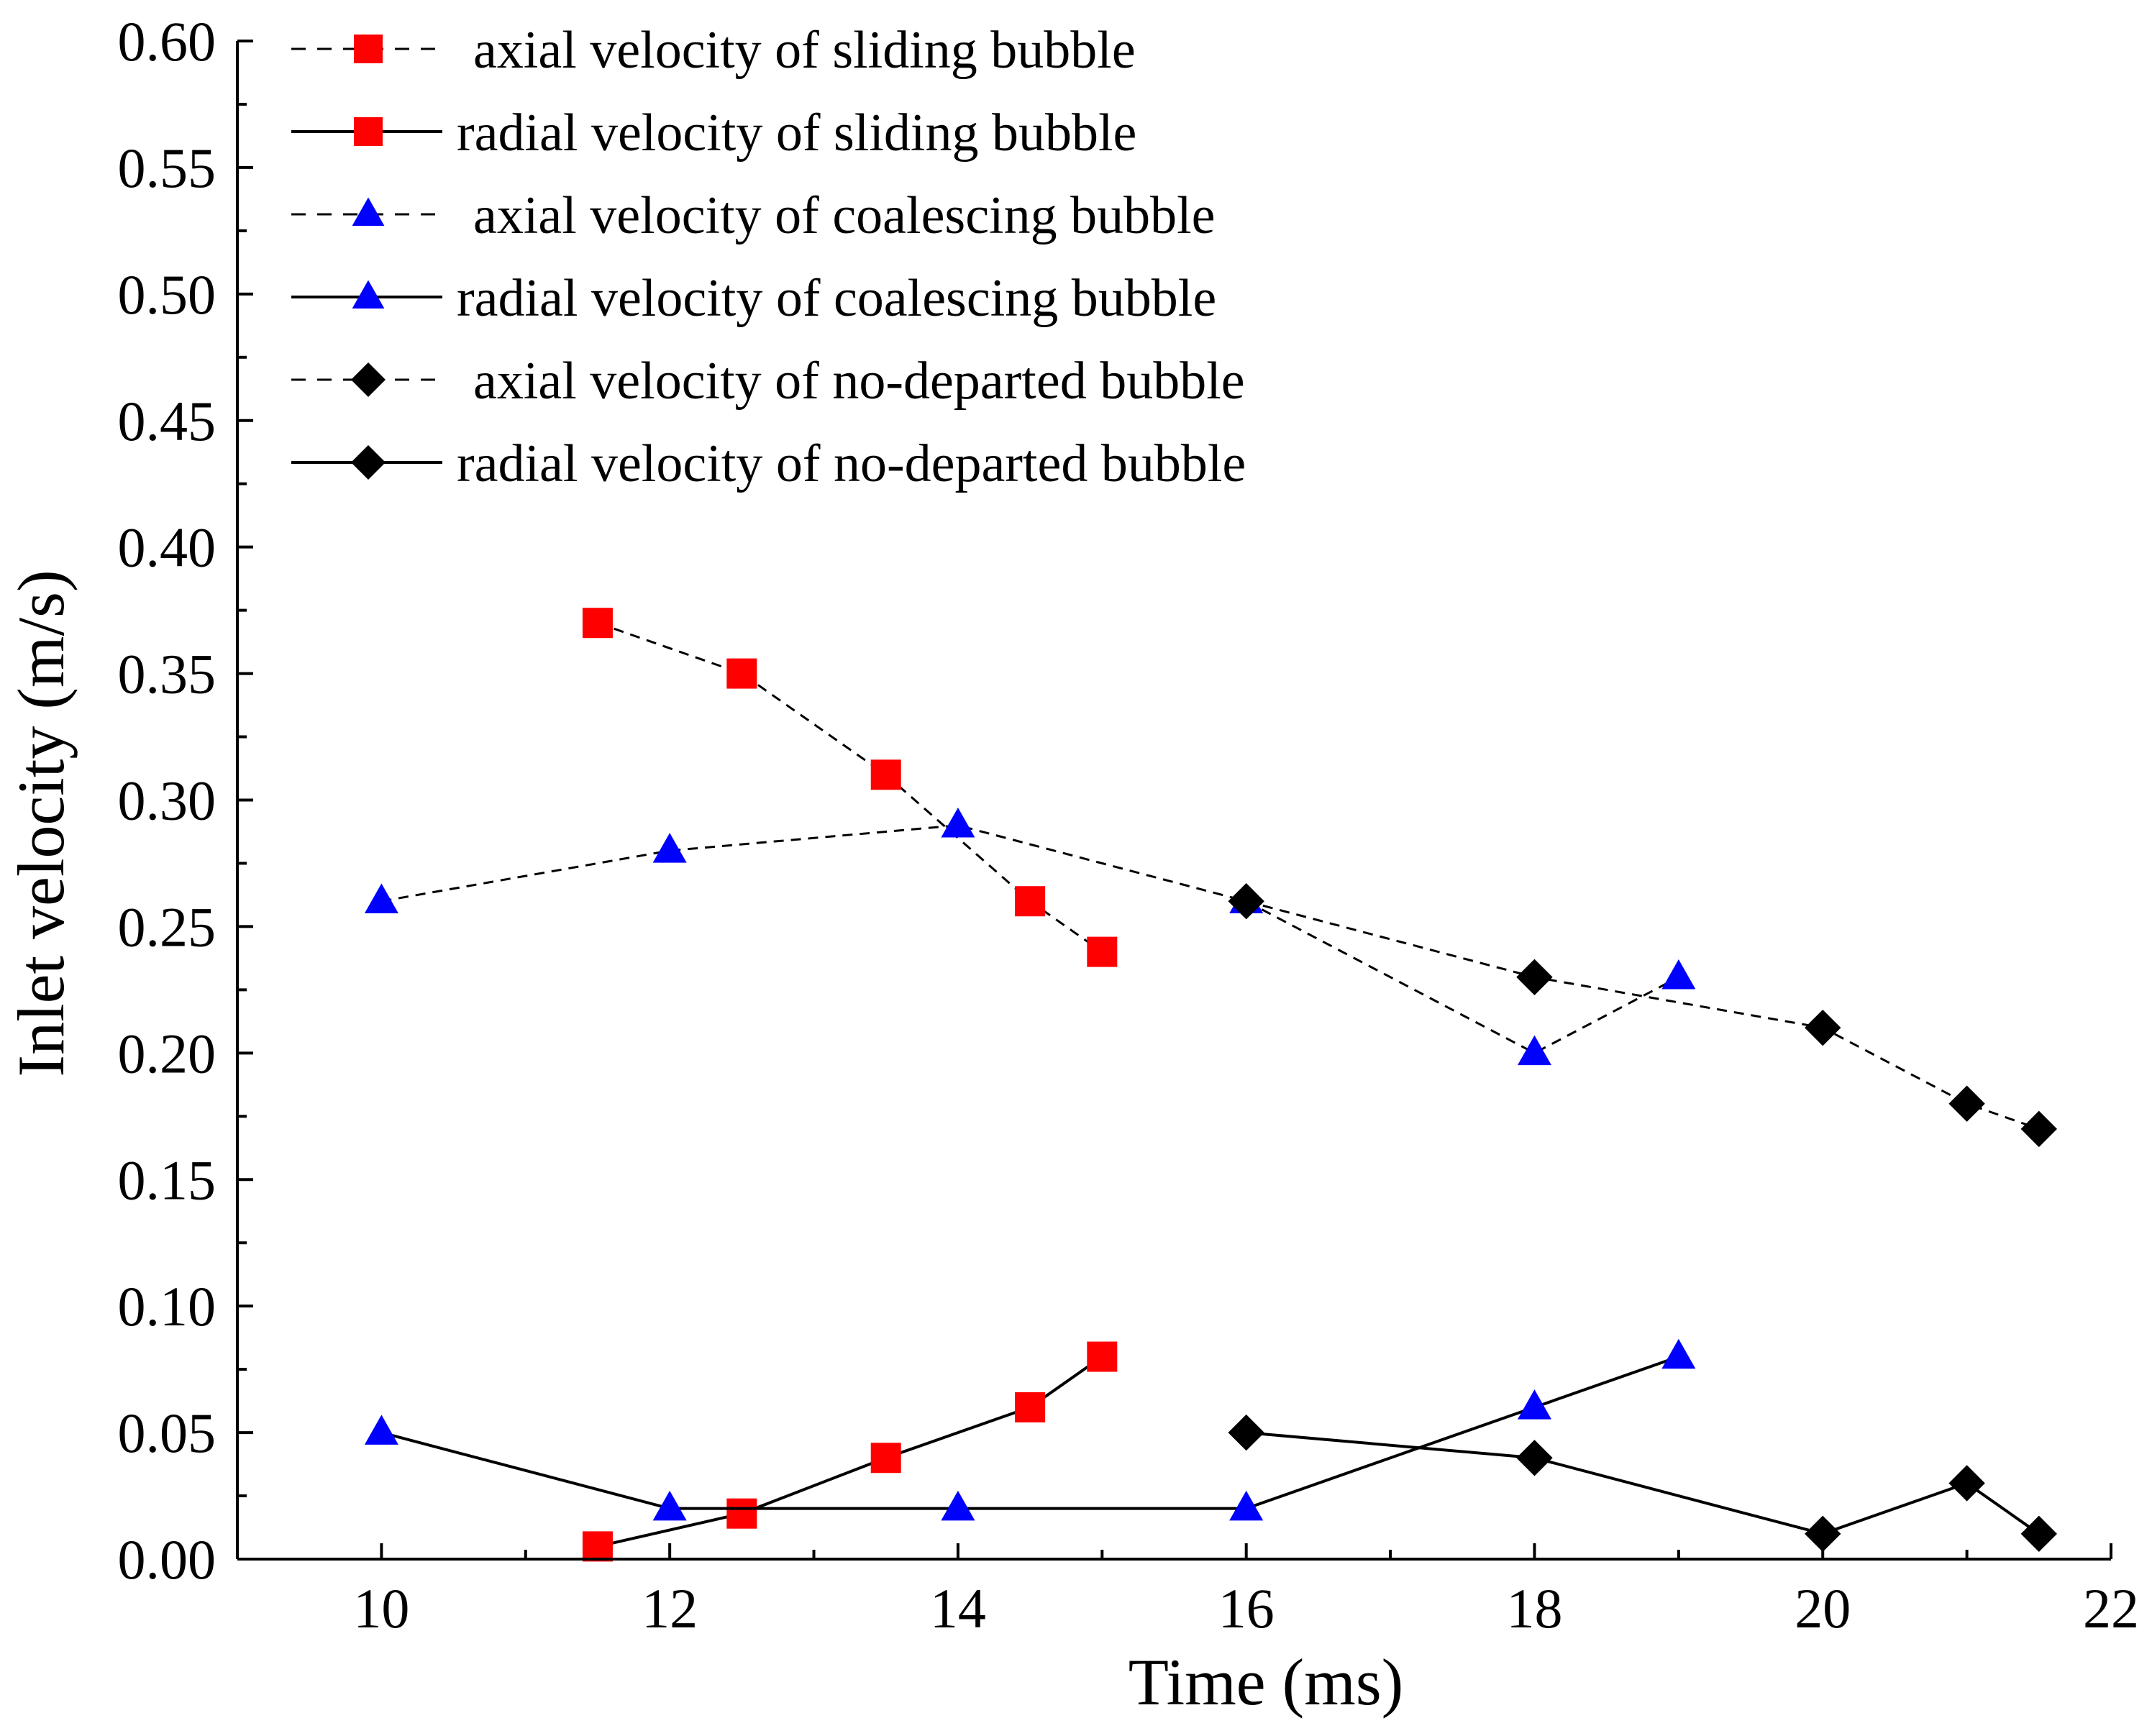 This screenshot has height=1736, width=2152. What do you see at coordinates (41, 823) in the screenshot?
I see `y-axis-title: Inlet velocity (m/s)` at bounding box center [41, 823].